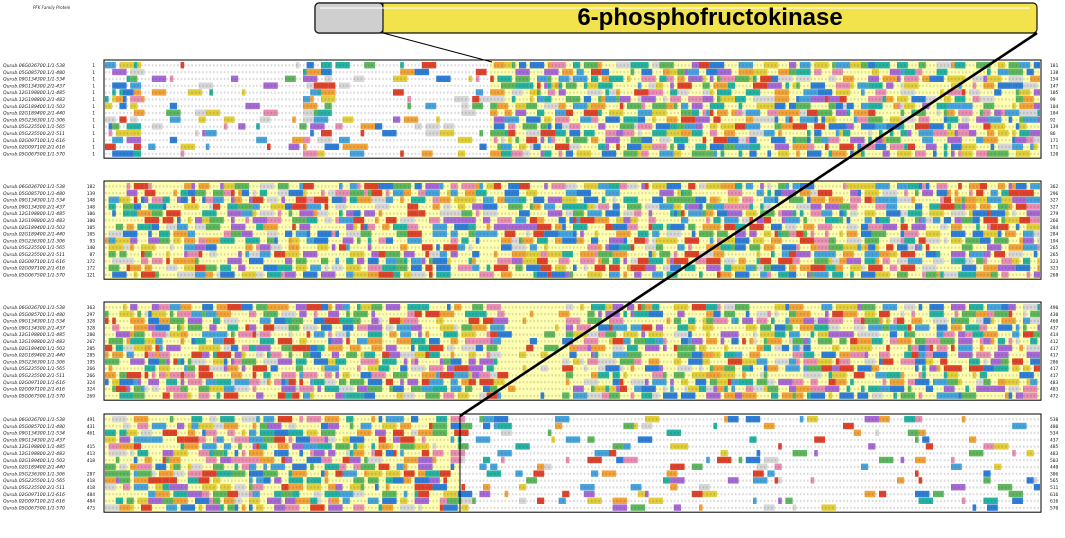 This screenshot has width=1065, height=538. Describe the element at coordinates (34, 100) in the screenshot. I see `sequence-name: Qurub.12G198800.2/1-483` at that location.